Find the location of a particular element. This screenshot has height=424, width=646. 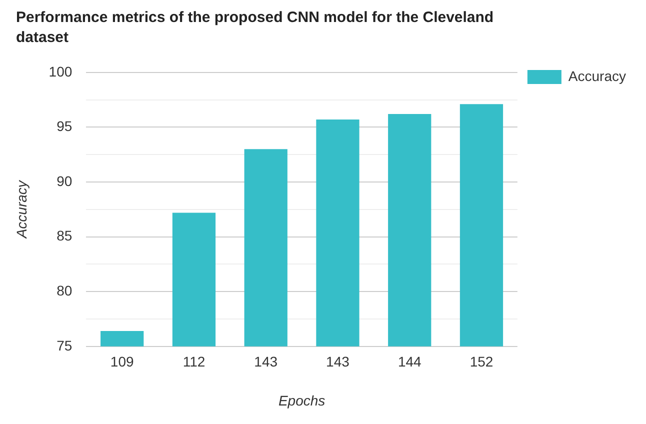

x-tick-label: 112 is located at coordinates (194, 362).